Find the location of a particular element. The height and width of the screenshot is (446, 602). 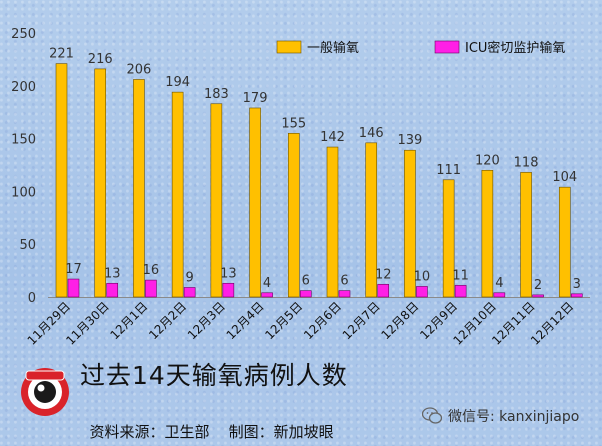

legend-label: ICU密切监护输氧 is located at coordinates (515, 48).